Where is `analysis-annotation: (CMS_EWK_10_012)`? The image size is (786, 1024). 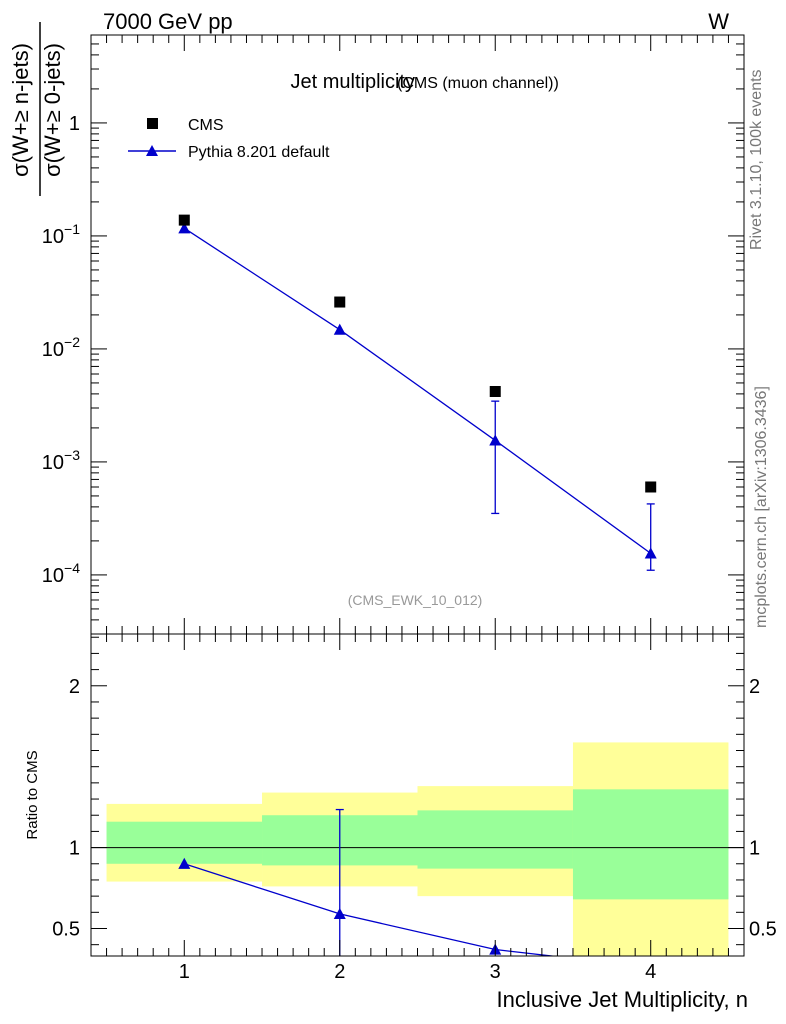
analysis-annotation: (CMS_EWK_10_012) is located at coordinates (415, 600).